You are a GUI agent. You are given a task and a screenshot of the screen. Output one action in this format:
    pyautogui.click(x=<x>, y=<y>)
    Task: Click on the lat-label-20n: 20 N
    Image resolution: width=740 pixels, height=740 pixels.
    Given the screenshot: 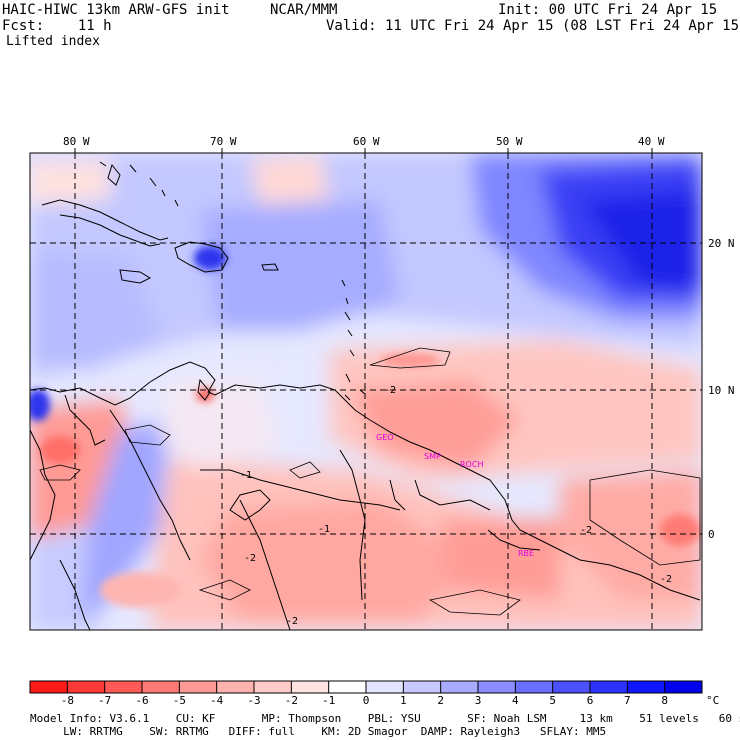 What is the action you would take?
    pyautogui.click(x=721, y=243)
    